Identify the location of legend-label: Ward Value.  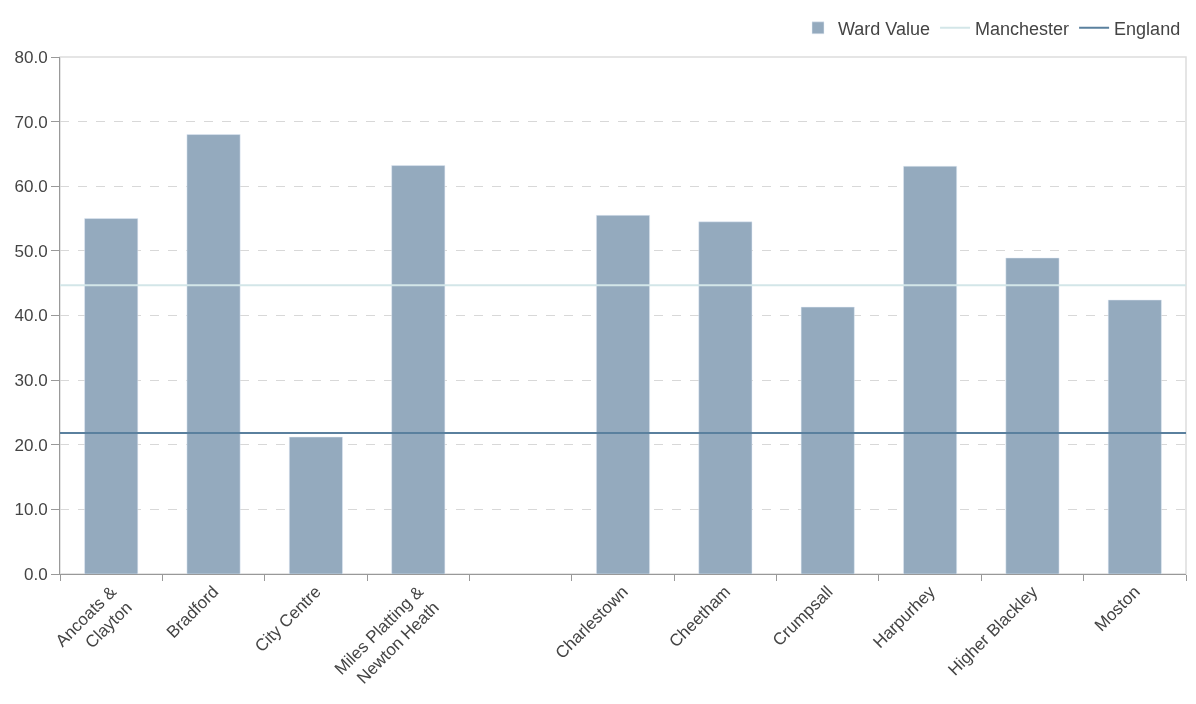
(884, 28).